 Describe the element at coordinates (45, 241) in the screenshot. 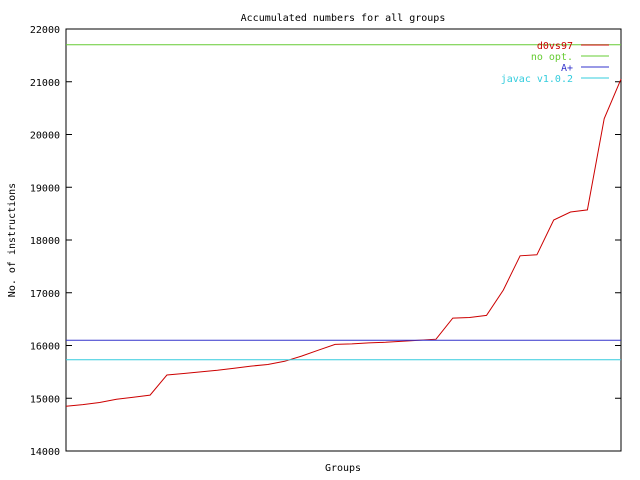

I see `y-tick-label-4: 18000` at that location.